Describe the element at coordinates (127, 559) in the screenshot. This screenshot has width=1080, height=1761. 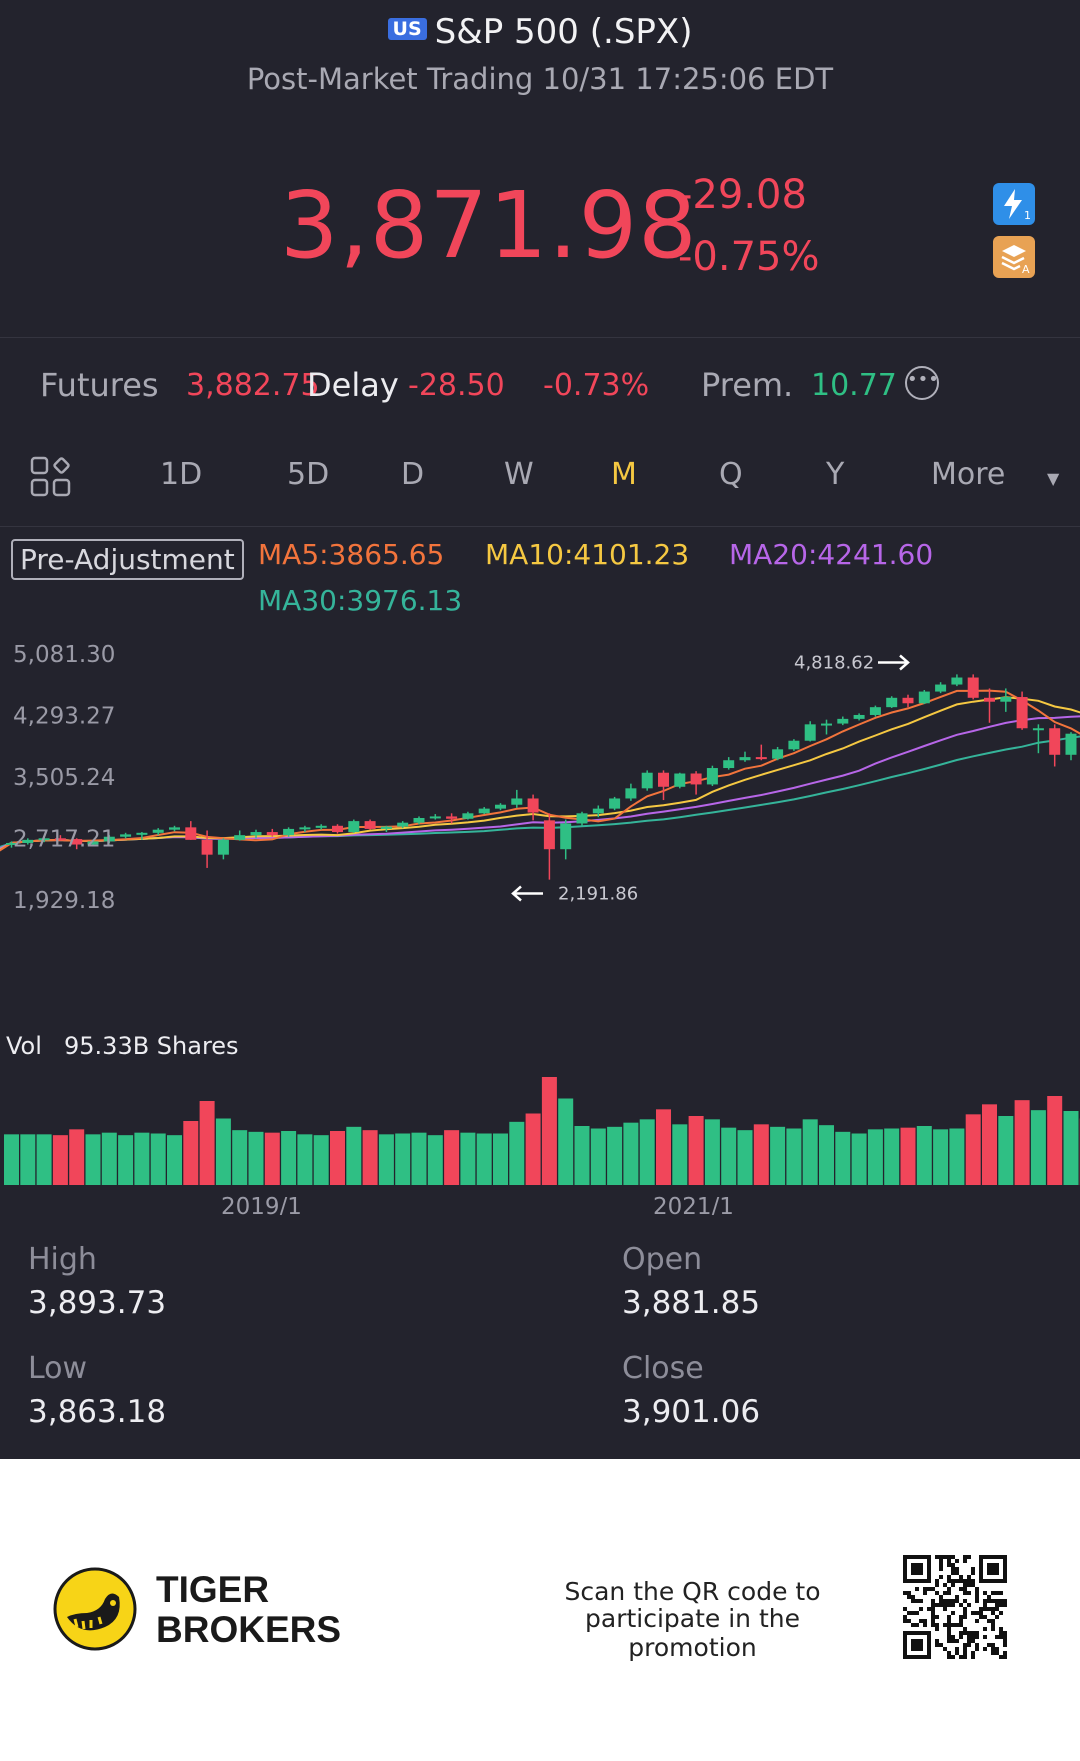
I see `pre-adjustment-toggle: Pre-Adjustment` at that location.